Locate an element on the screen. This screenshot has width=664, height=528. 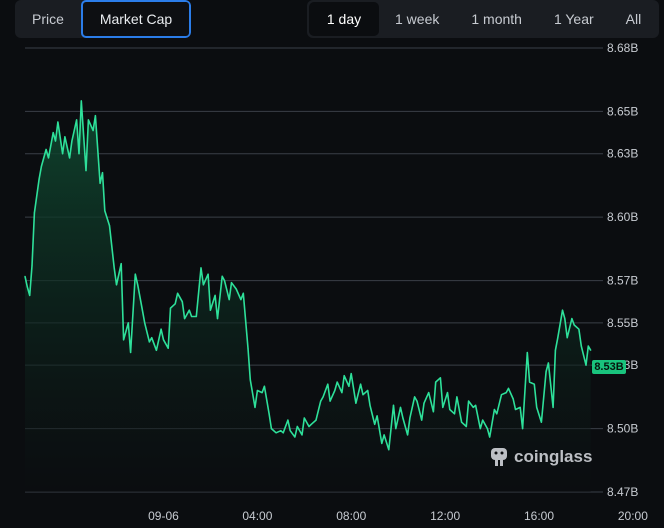
x-tick-label: 09-06 is located at coordinates (163, 516).